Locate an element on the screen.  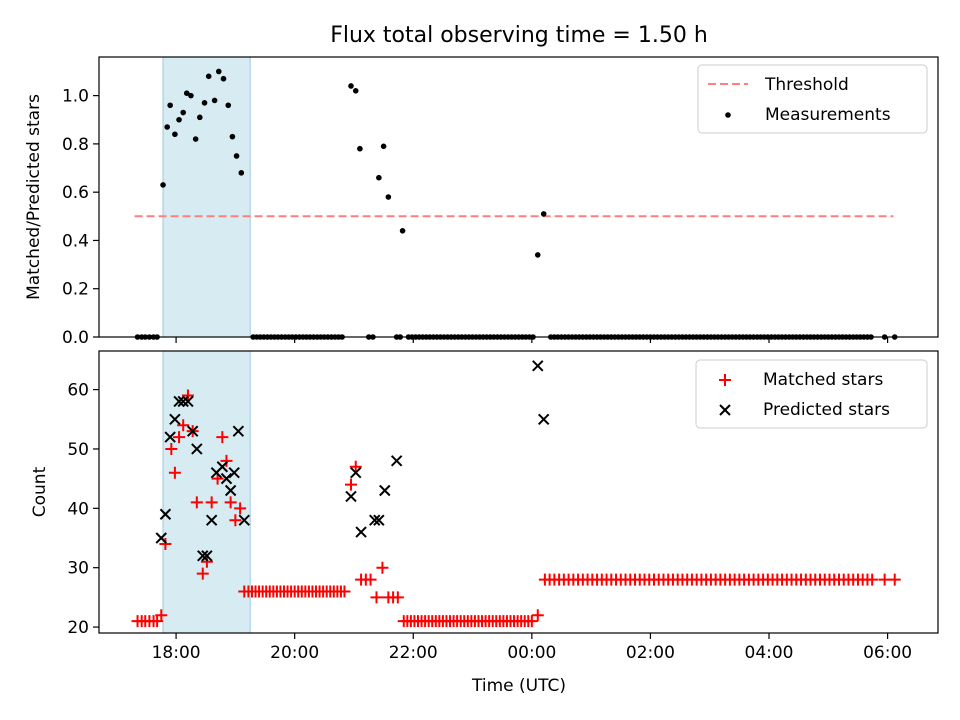
bottom-legend-box is located at coordinates (811, 394).